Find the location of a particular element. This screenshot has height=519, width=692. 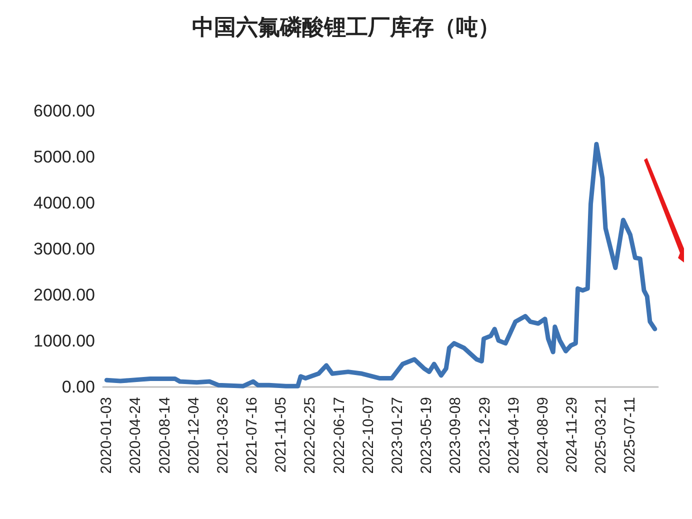

x-tick-label: 2020-01-03 is located at coordinates (107, 435).